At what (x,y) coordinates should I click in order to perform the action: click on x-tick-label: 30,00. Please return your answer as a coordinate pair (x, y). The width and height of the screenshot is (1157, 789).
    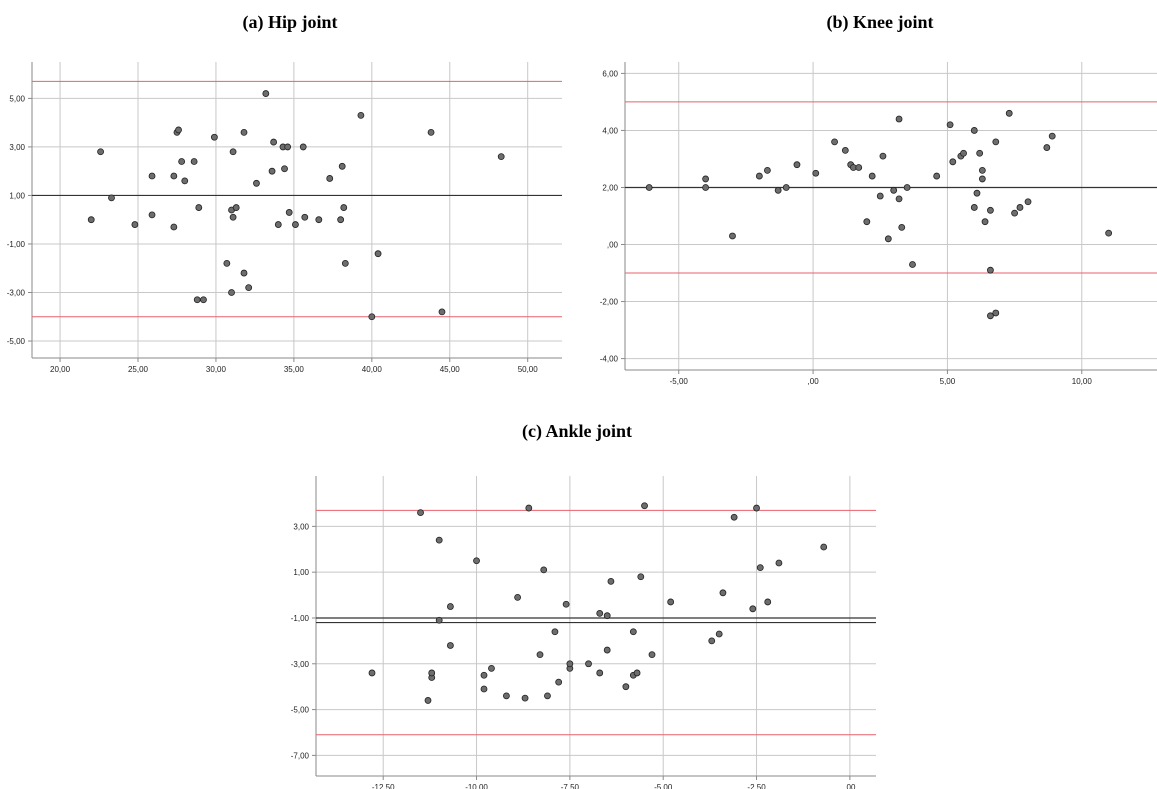
    Looking at the image, I should click on (216, 369).